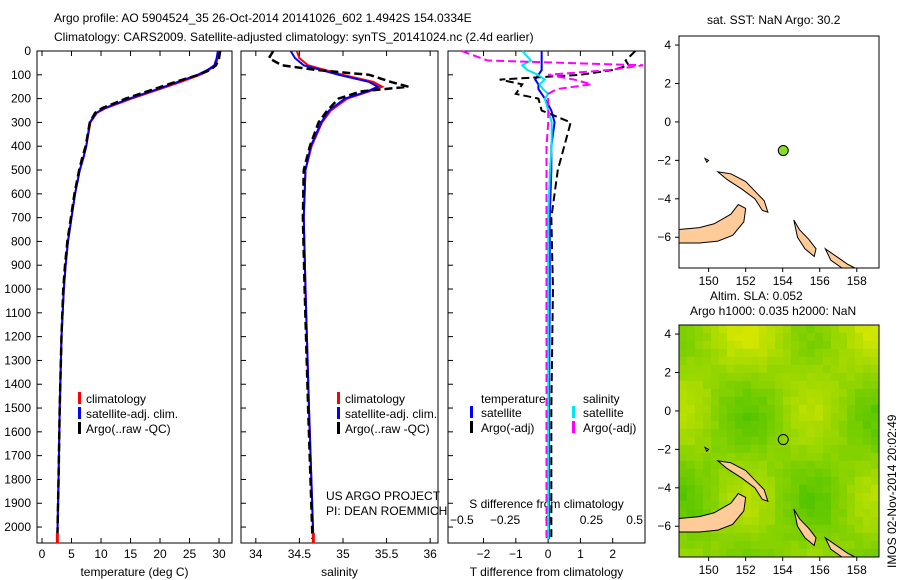  Describe the element at coordinates (462, 520) in the screenshot. I see `x2-tick-label: −0.5` at that location.